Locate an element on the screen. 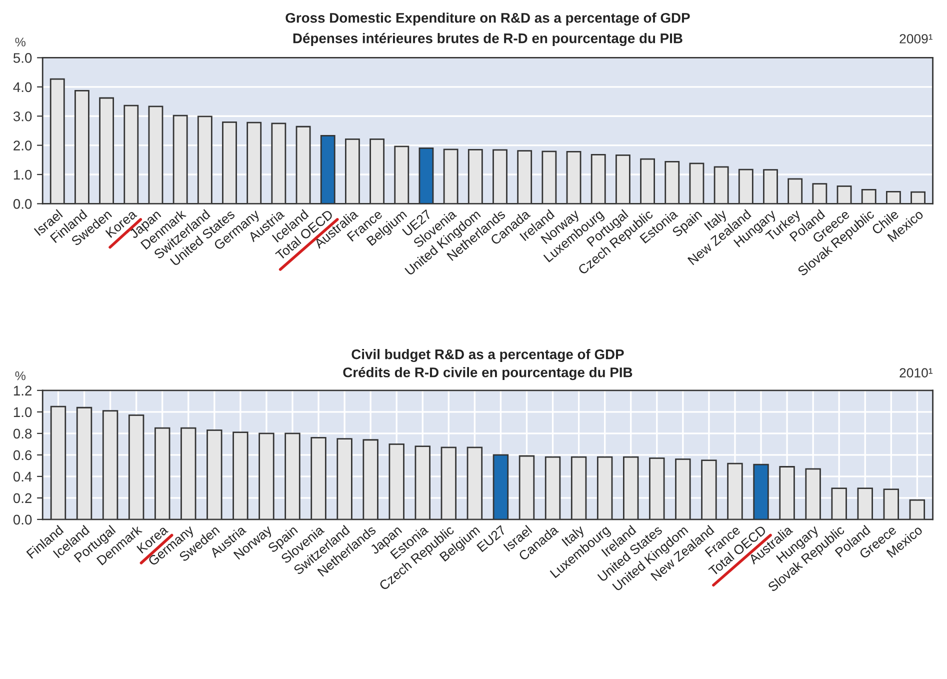 The height and width of the screenshot is (679, 947). y-tick-label: 1.2 is located at coordinates (23, 391).